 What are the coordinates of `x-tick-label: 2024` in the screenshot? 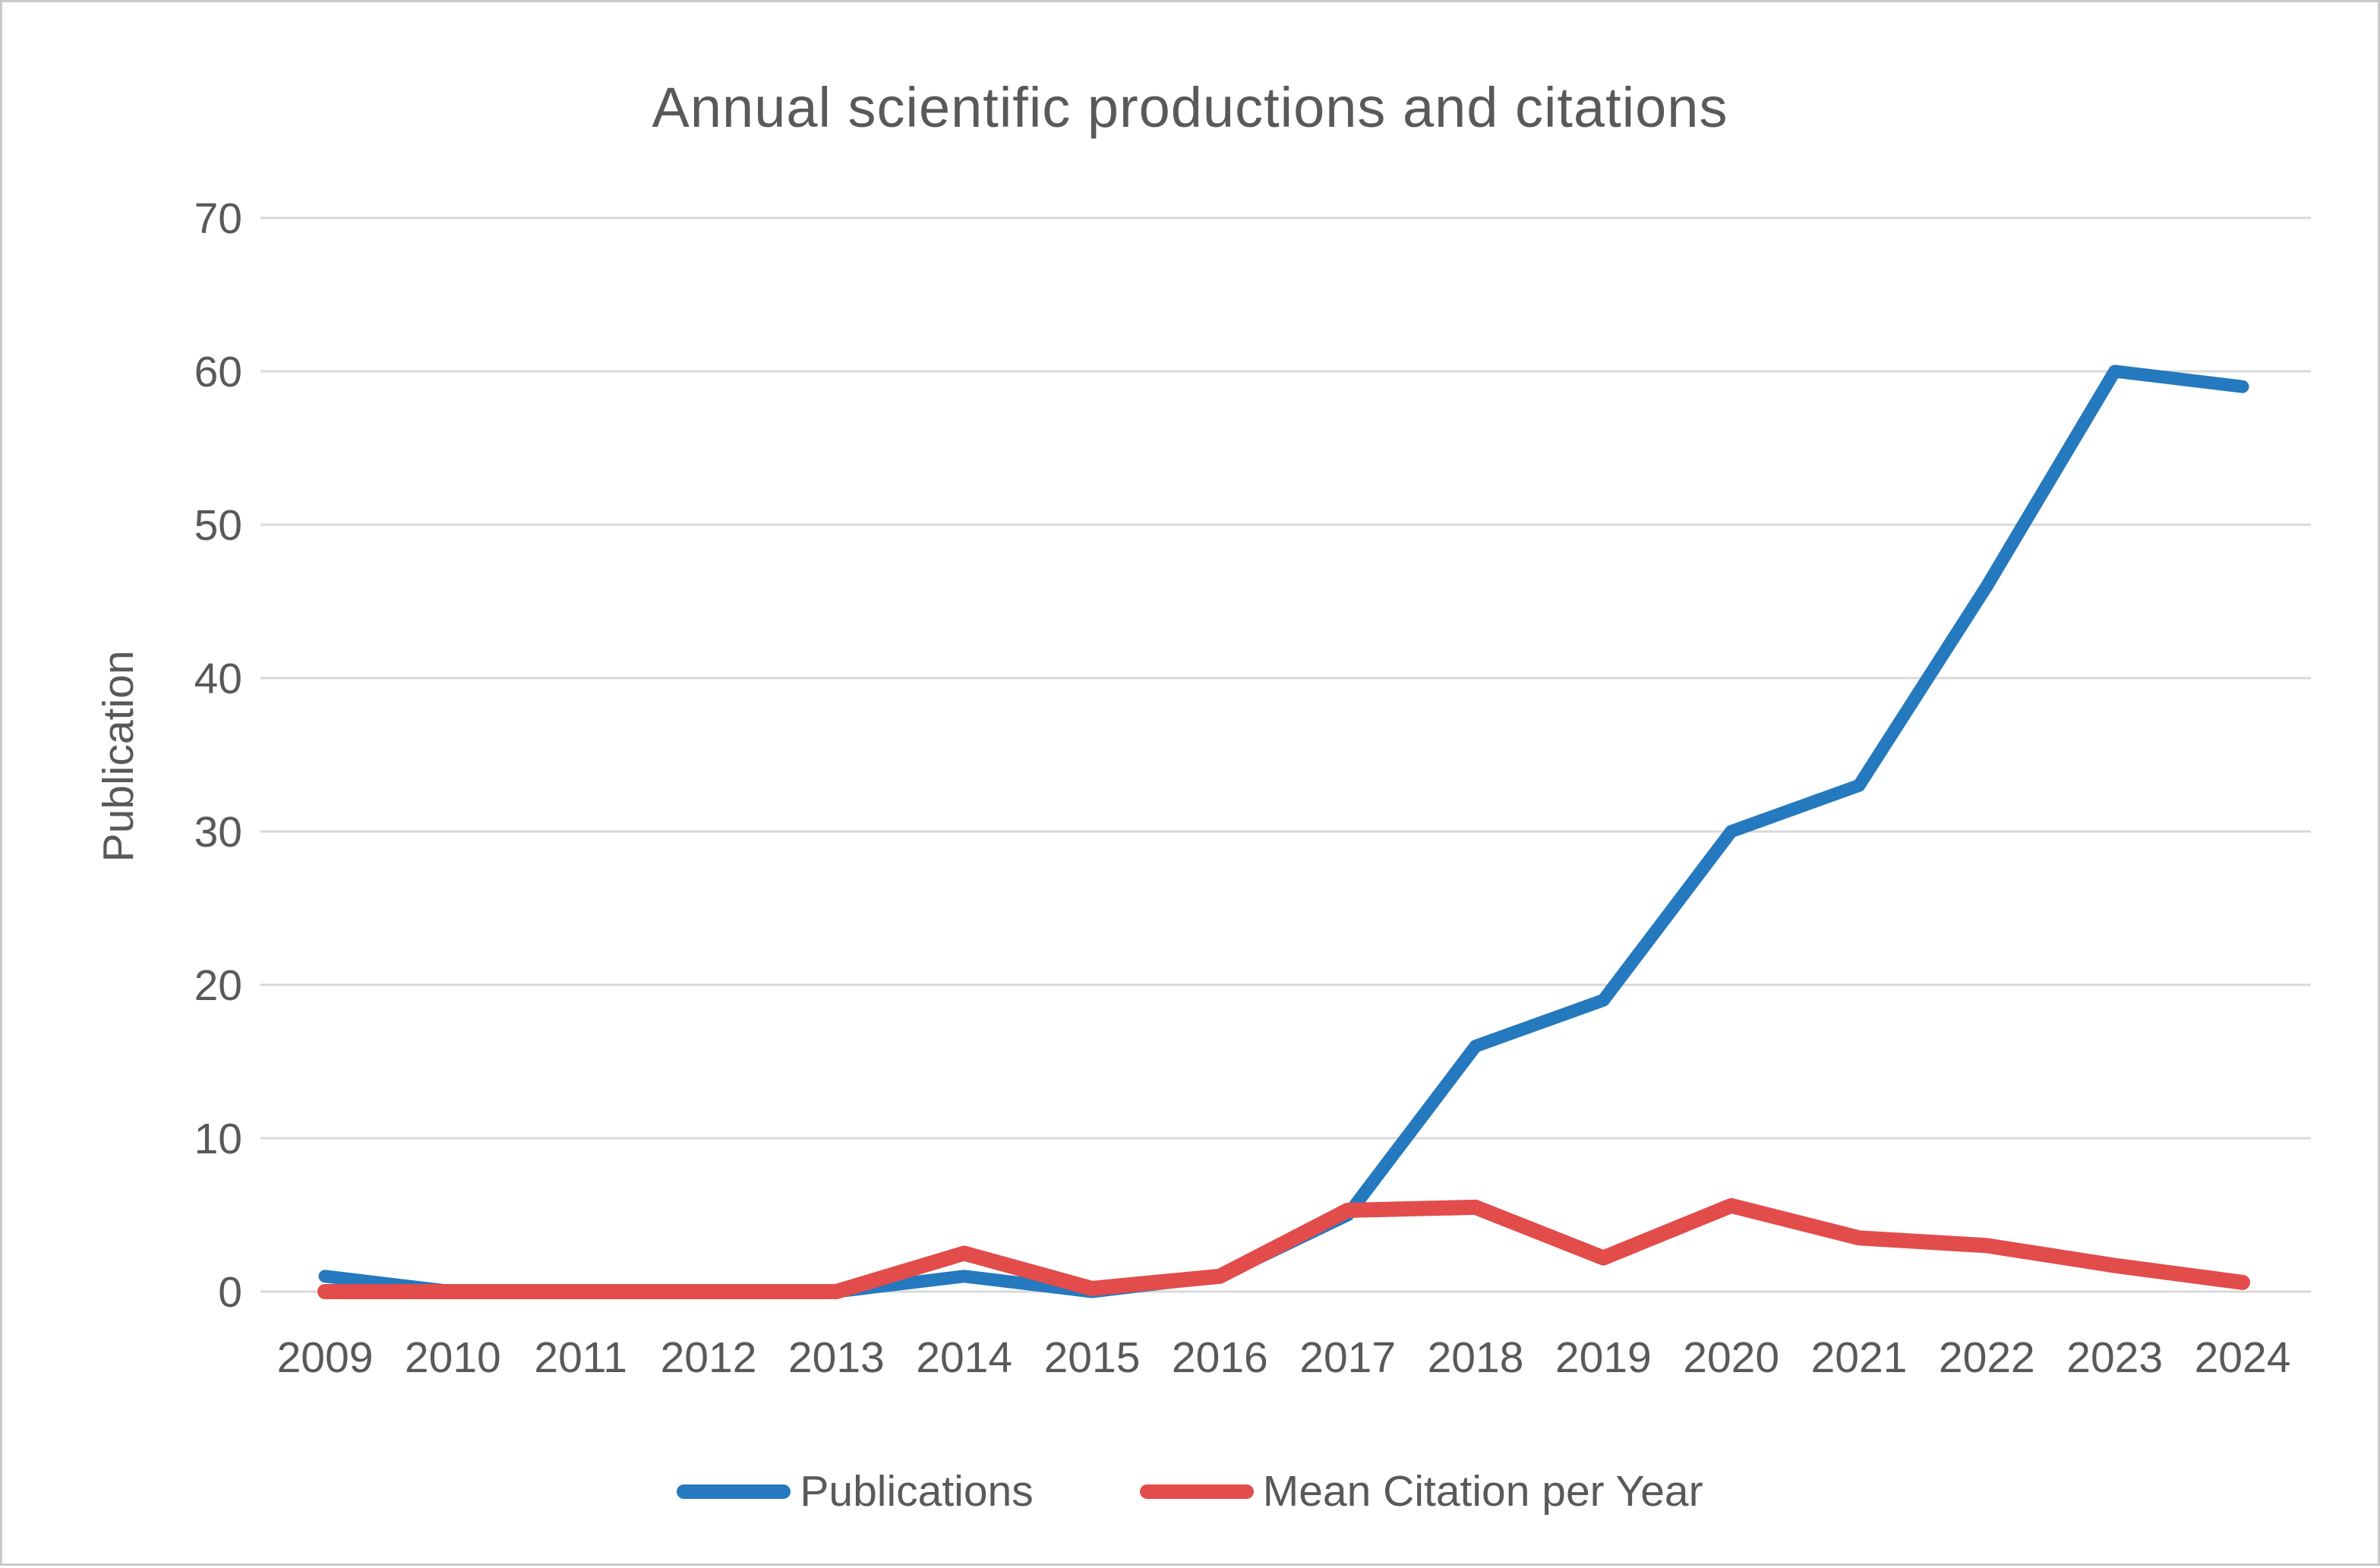 It's located at (2243, 1357).